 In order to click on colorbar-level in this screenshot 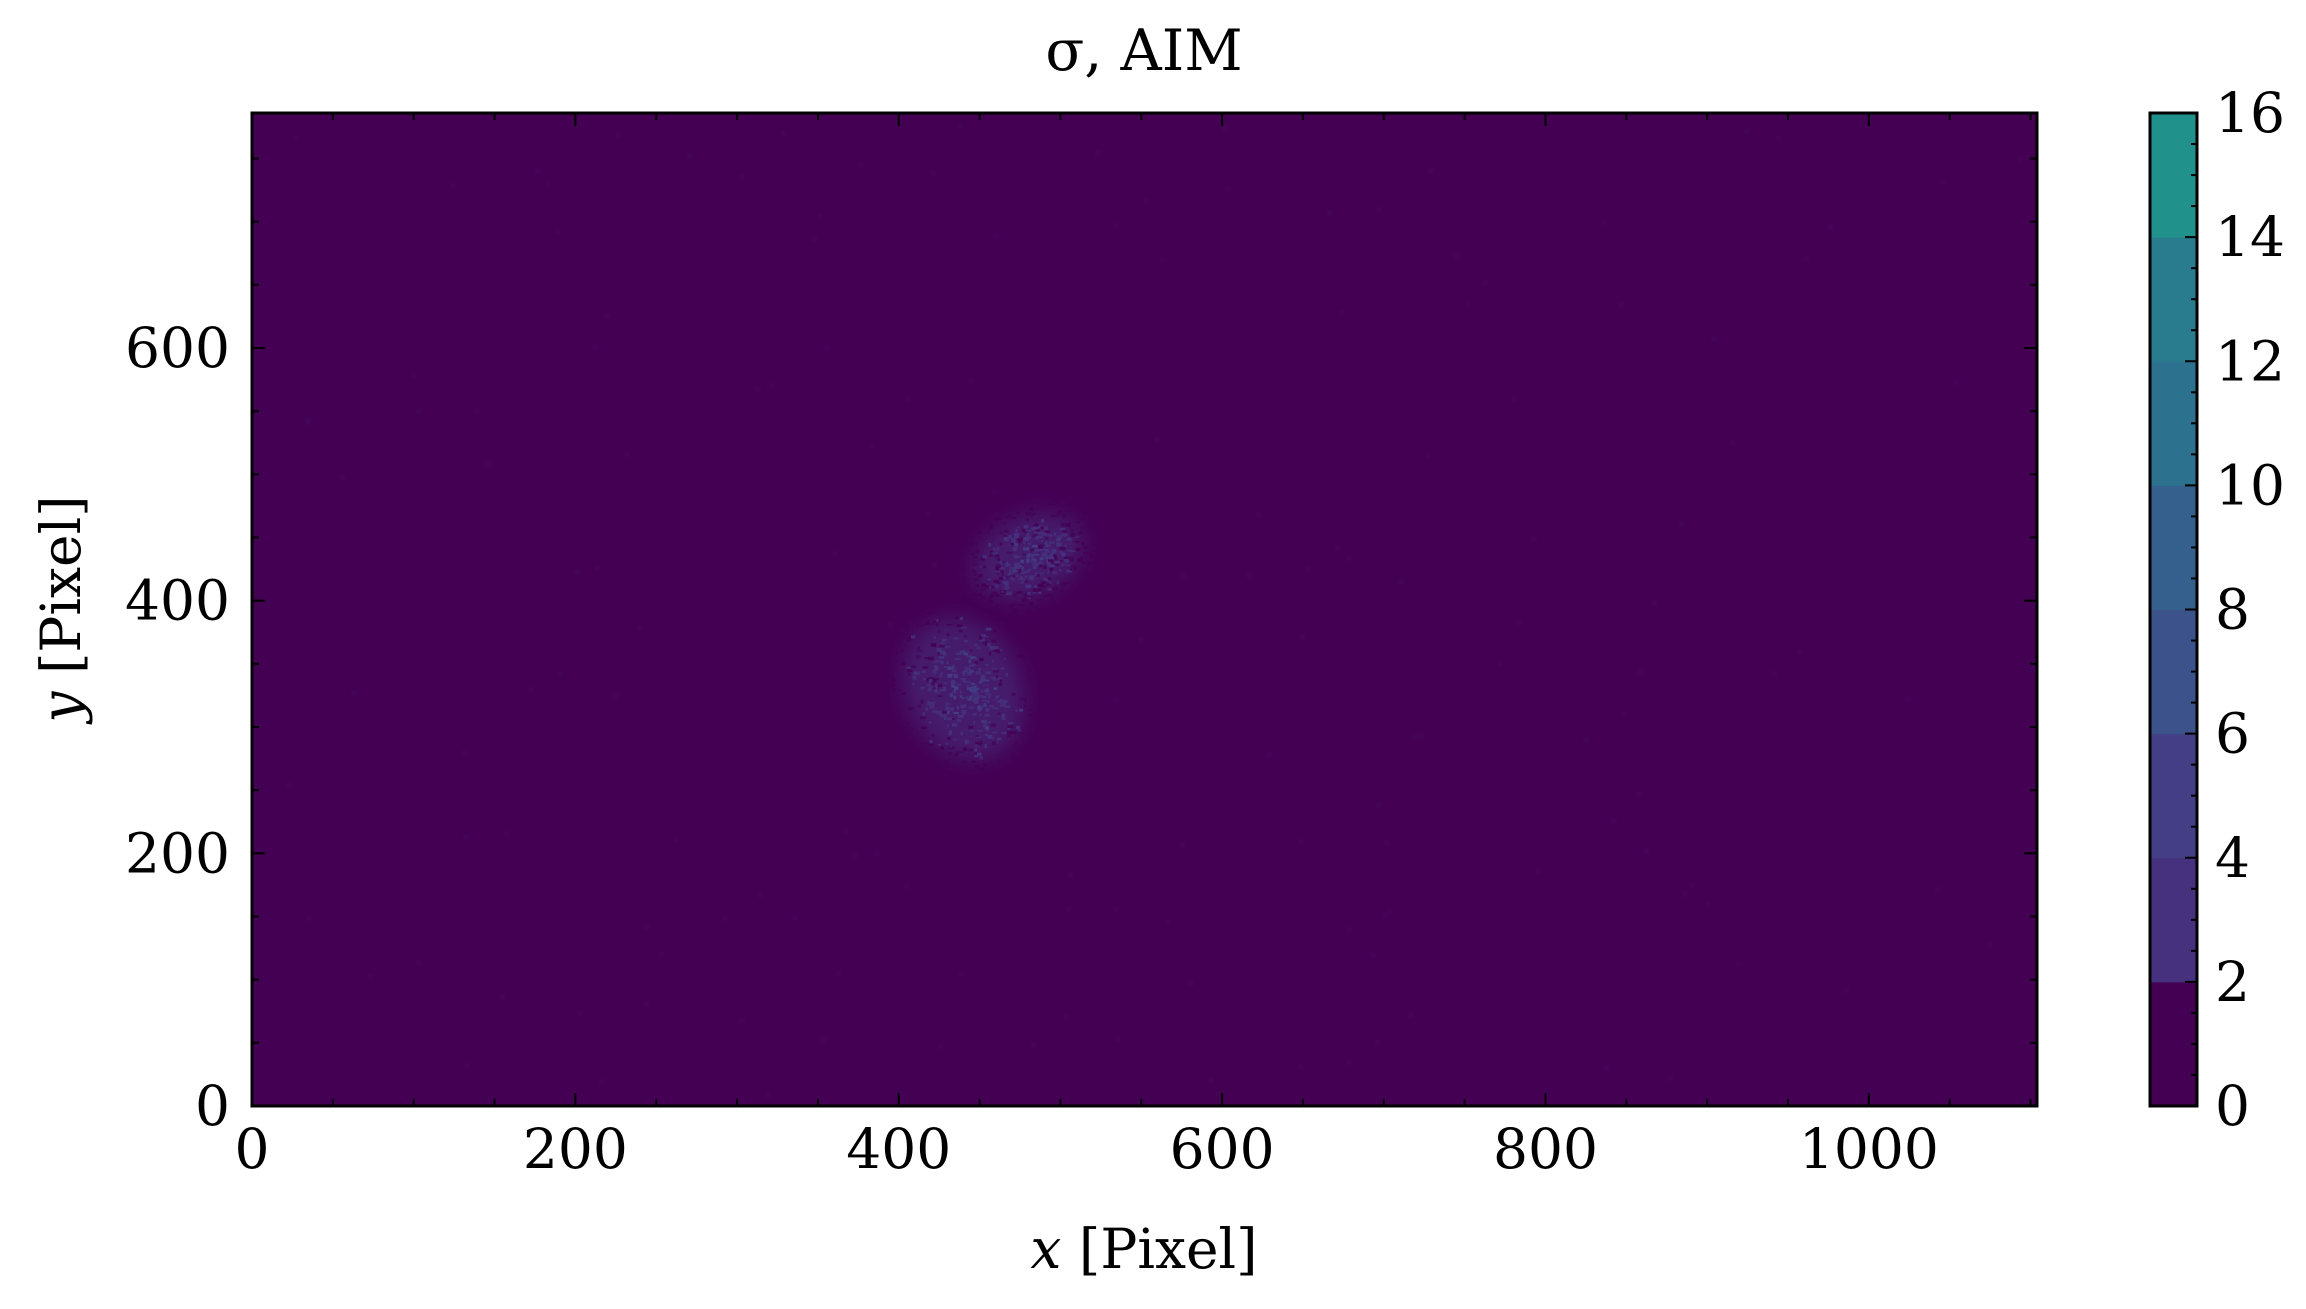, I will do `click(2173, 672)`.